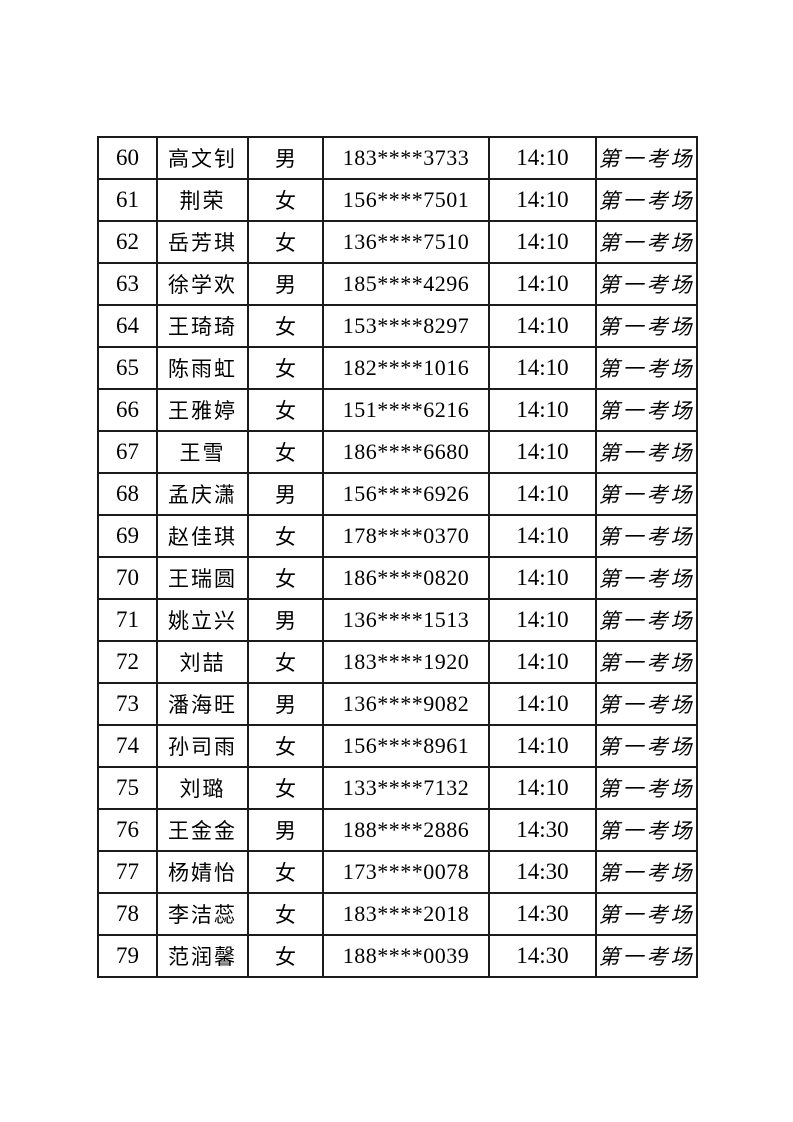 This screenshot has width=793, height=1122. I want to click on phone-cell: 183****1920, so click(406, 662).